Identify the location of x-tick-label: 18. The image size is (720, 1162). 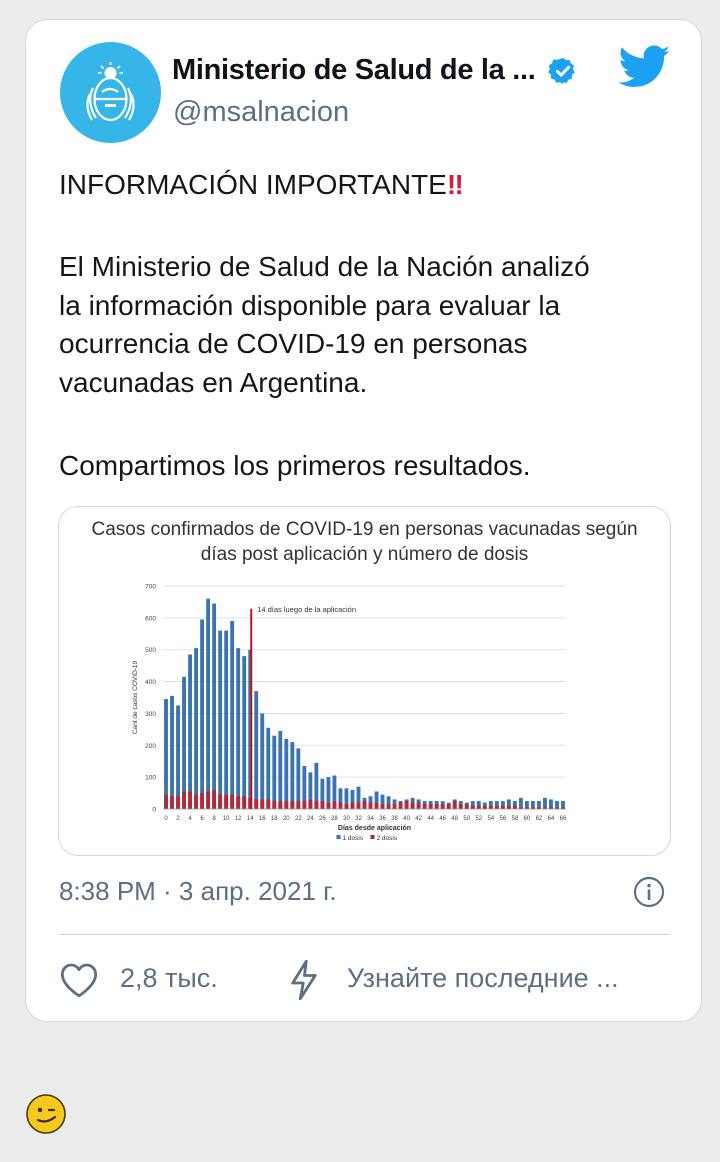
(274, 819).